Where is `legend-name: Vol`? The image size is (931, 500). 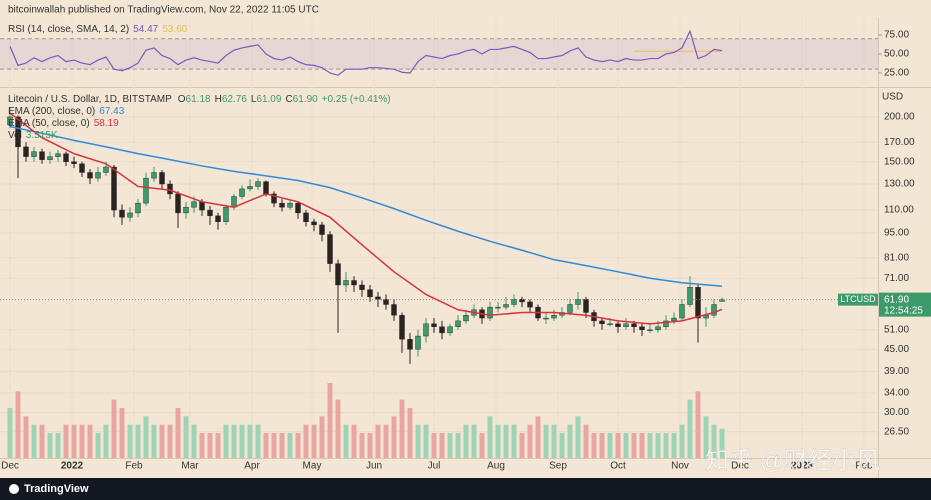
legend-name: Vol is located at coordinates (15, 135).